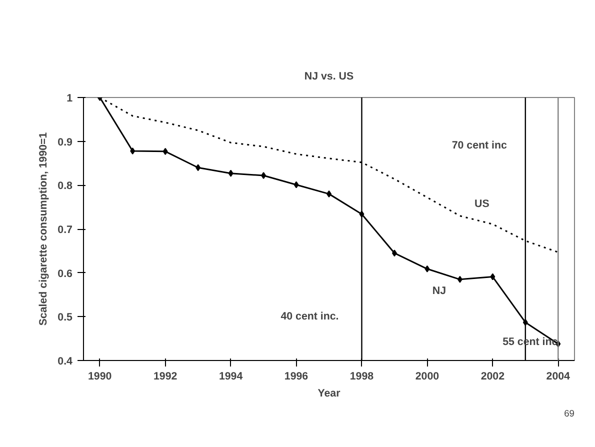  I want to click on ref-line-label: 40 cent inc., so click(309, 316).